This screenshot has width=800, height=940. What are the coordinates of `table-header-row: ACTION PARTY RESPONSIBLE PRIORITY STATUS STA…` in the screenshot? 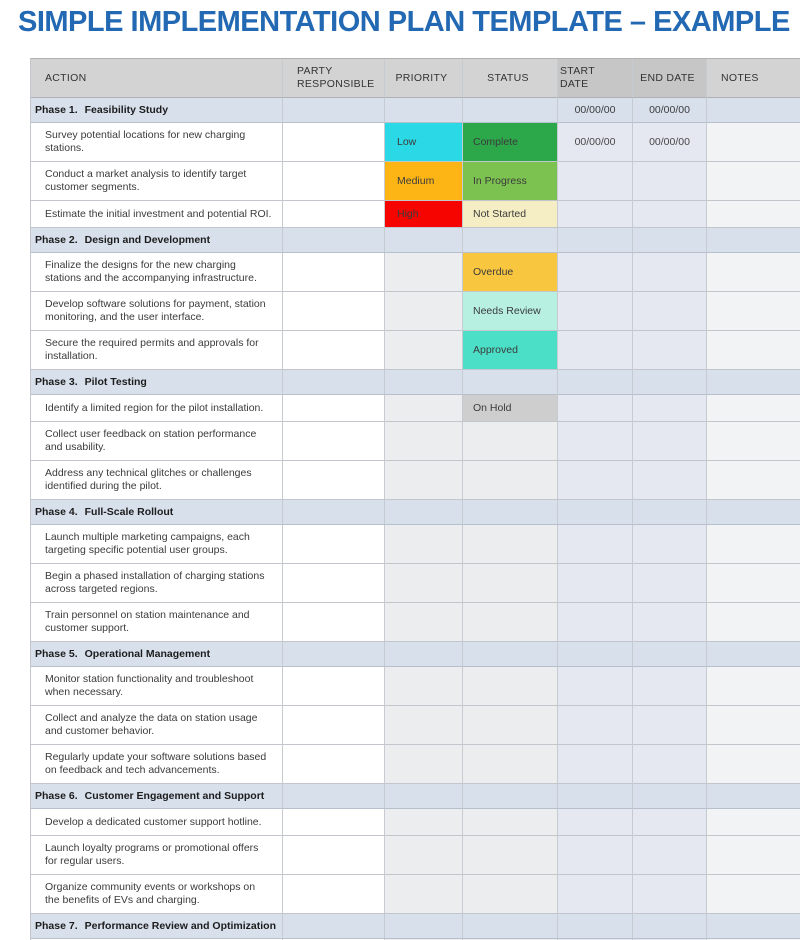 It's located at (415, 78).